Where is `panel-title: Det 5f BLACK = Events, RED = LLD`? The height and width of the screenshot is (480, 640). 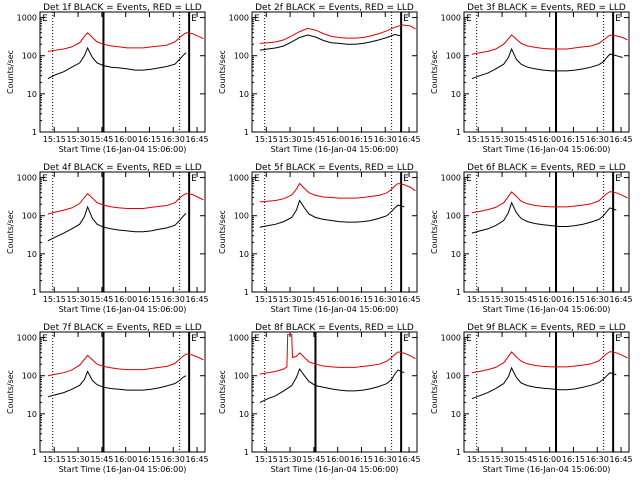
panel-title: Det 5f BLACK = Events, RED = LLD is located at coordinates (334, 168).